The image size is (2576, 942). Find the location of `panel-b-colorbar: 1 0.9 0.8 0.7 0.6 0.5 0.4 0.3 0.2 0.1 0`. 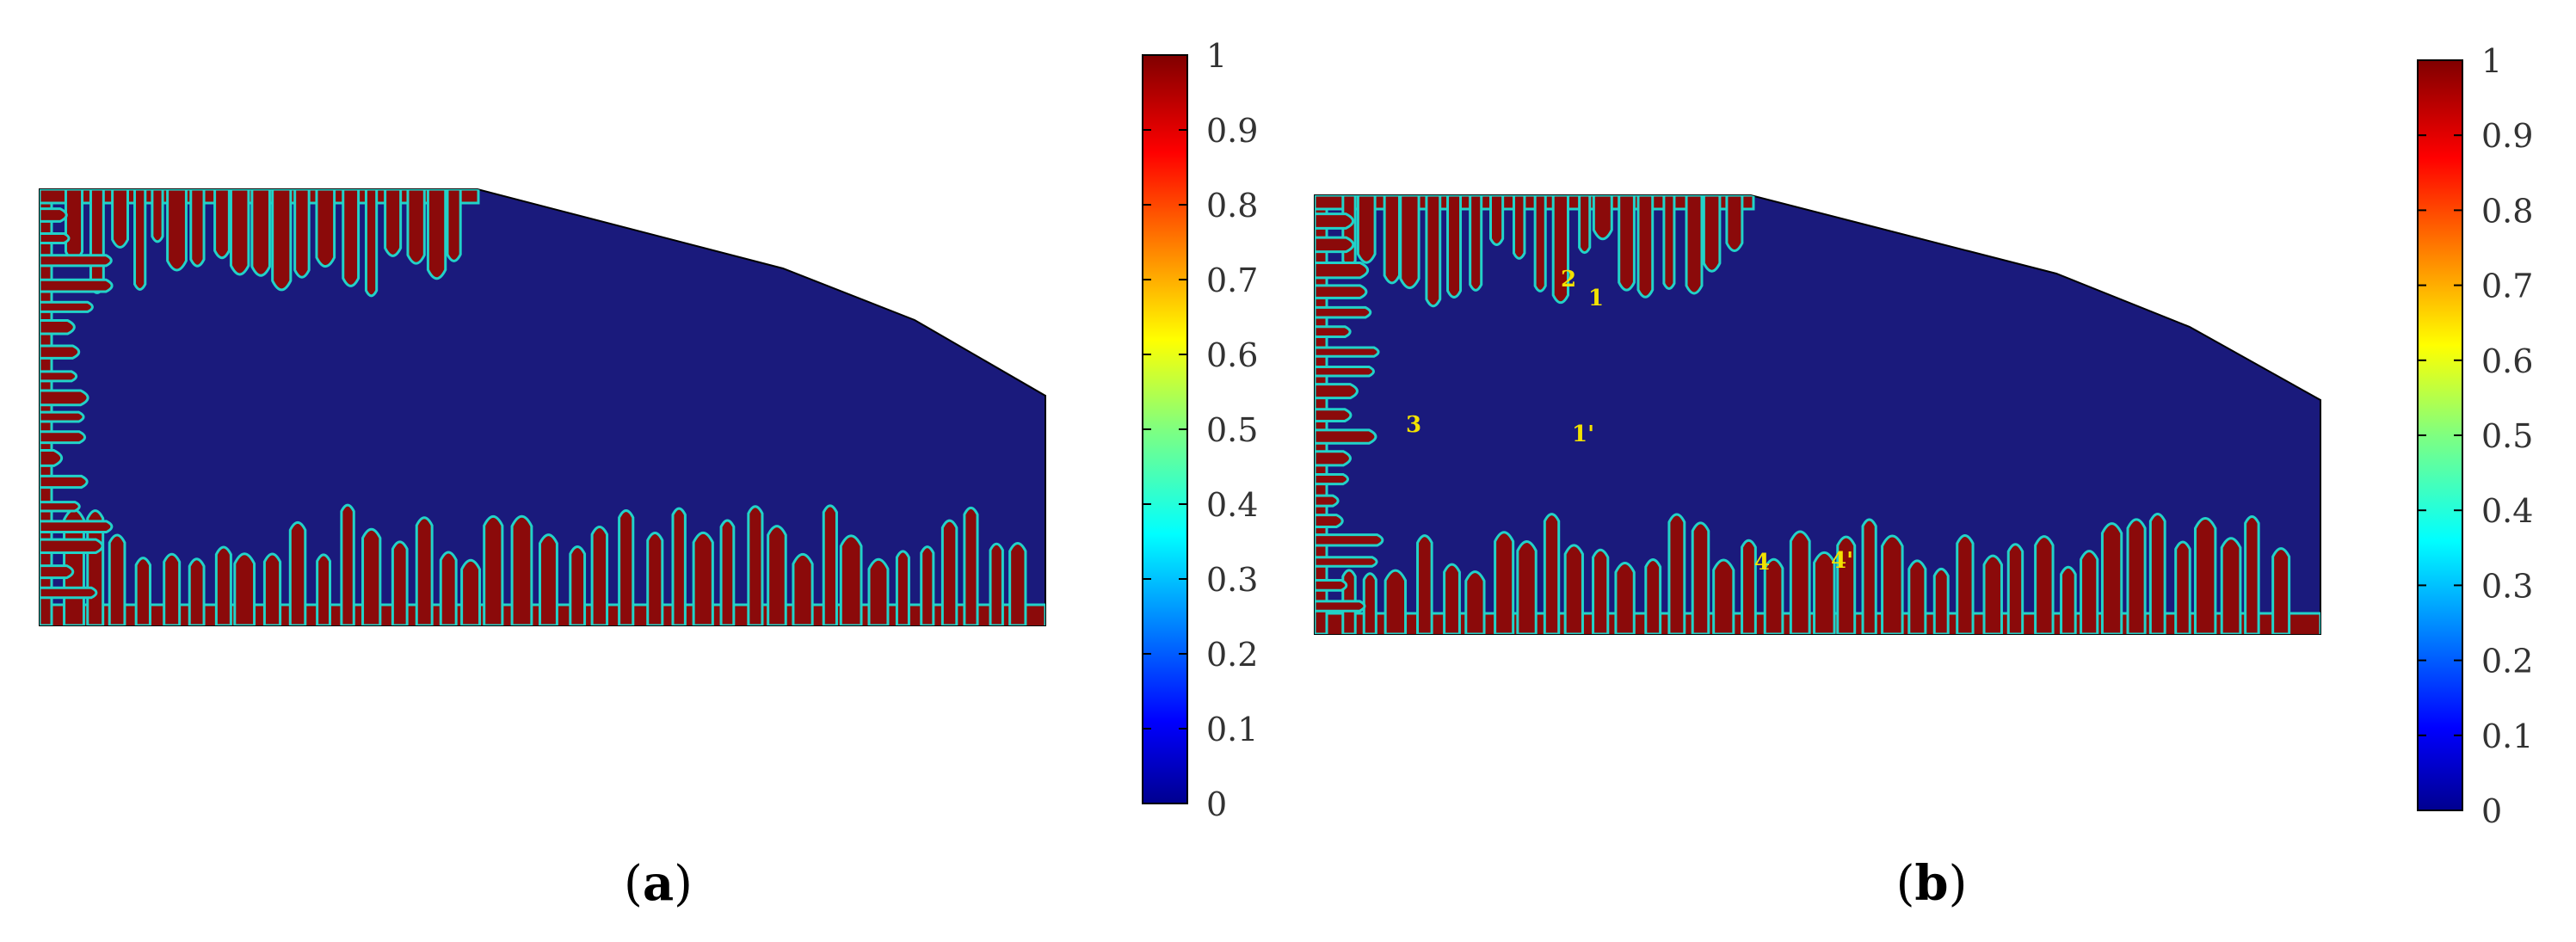

panel-b-colorbar: 1 0.9 0.8 0.7 0.6 0.5 0.4 0.3 0.2 0.1 0 is located at coordinates (2475, 436).